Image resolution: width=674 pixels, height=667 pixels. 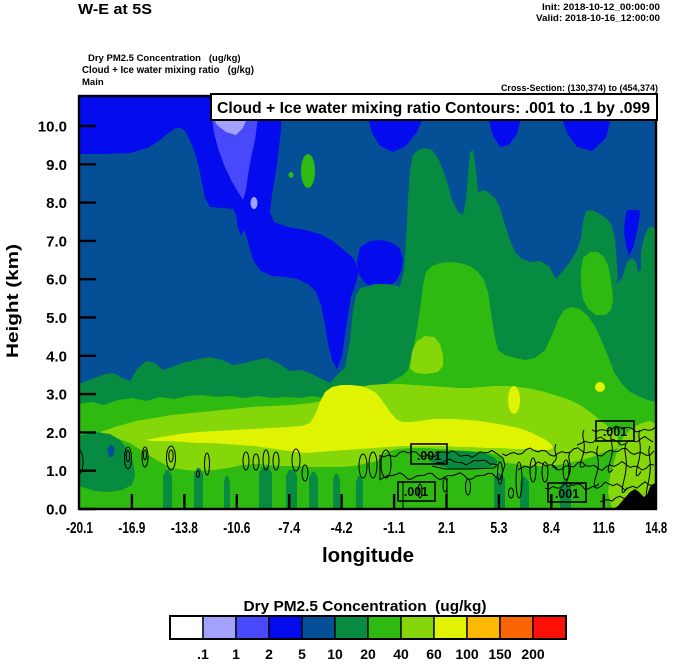 What do you see at coordinates (551, 528) in the screenshot?
I see `svg-text: 8.4` at bounding box center [551, 528].